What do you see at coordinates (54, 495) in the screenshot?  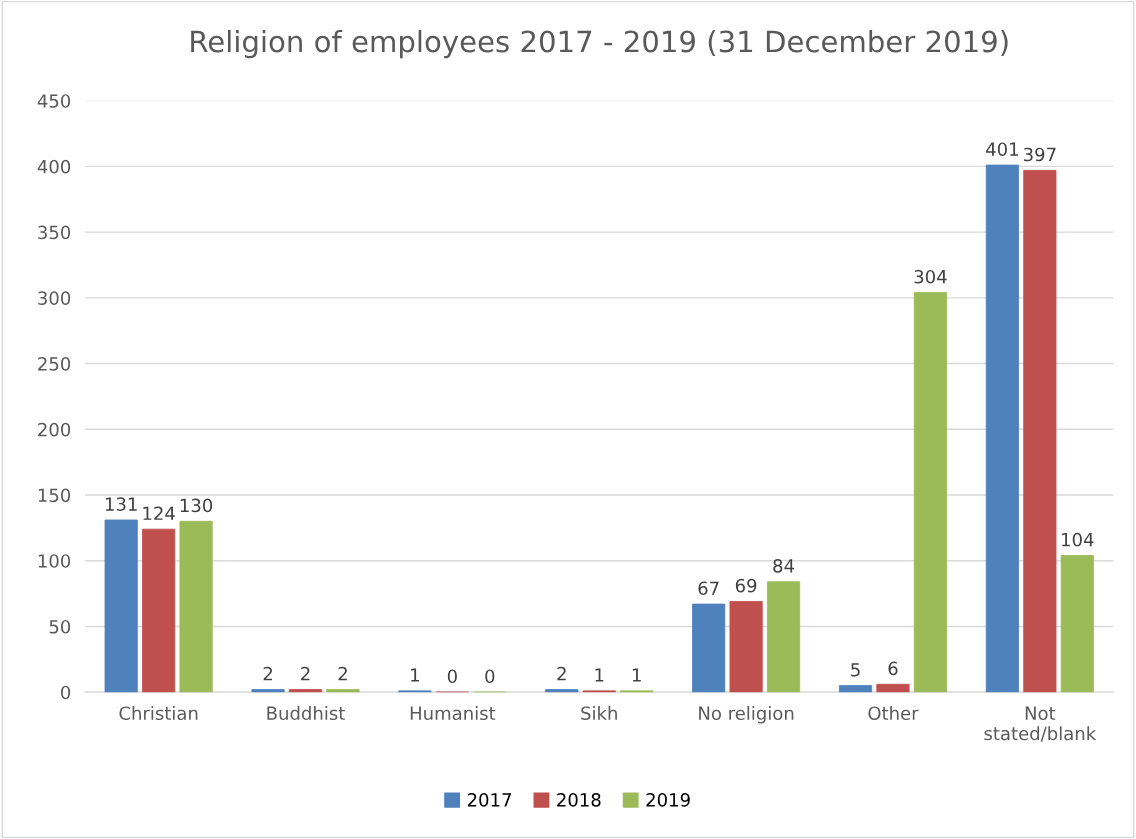 I see `y-tick-label: 150` at bounding box center [54, 495].